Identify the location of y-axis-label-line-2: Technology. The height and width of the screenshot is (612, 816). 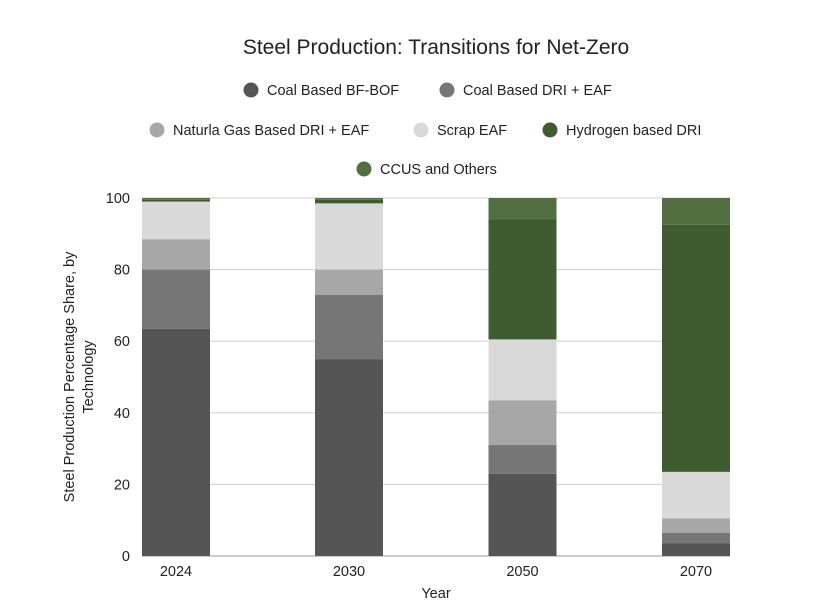
(89, 377).